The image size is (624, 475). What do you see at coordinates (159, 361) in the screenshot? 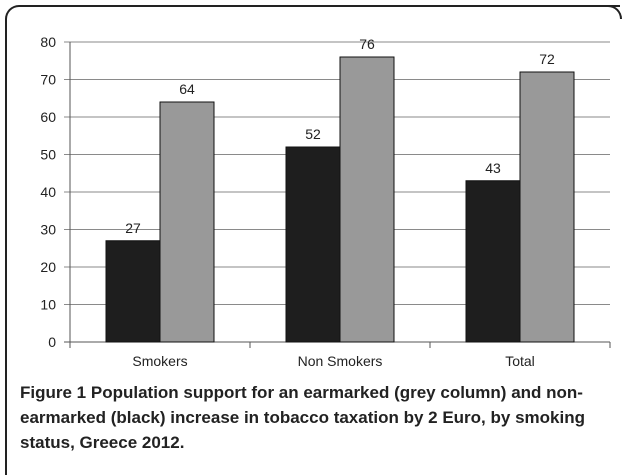
I see `x-tick-label-0: Smokers` at bounding box center [159, 361].